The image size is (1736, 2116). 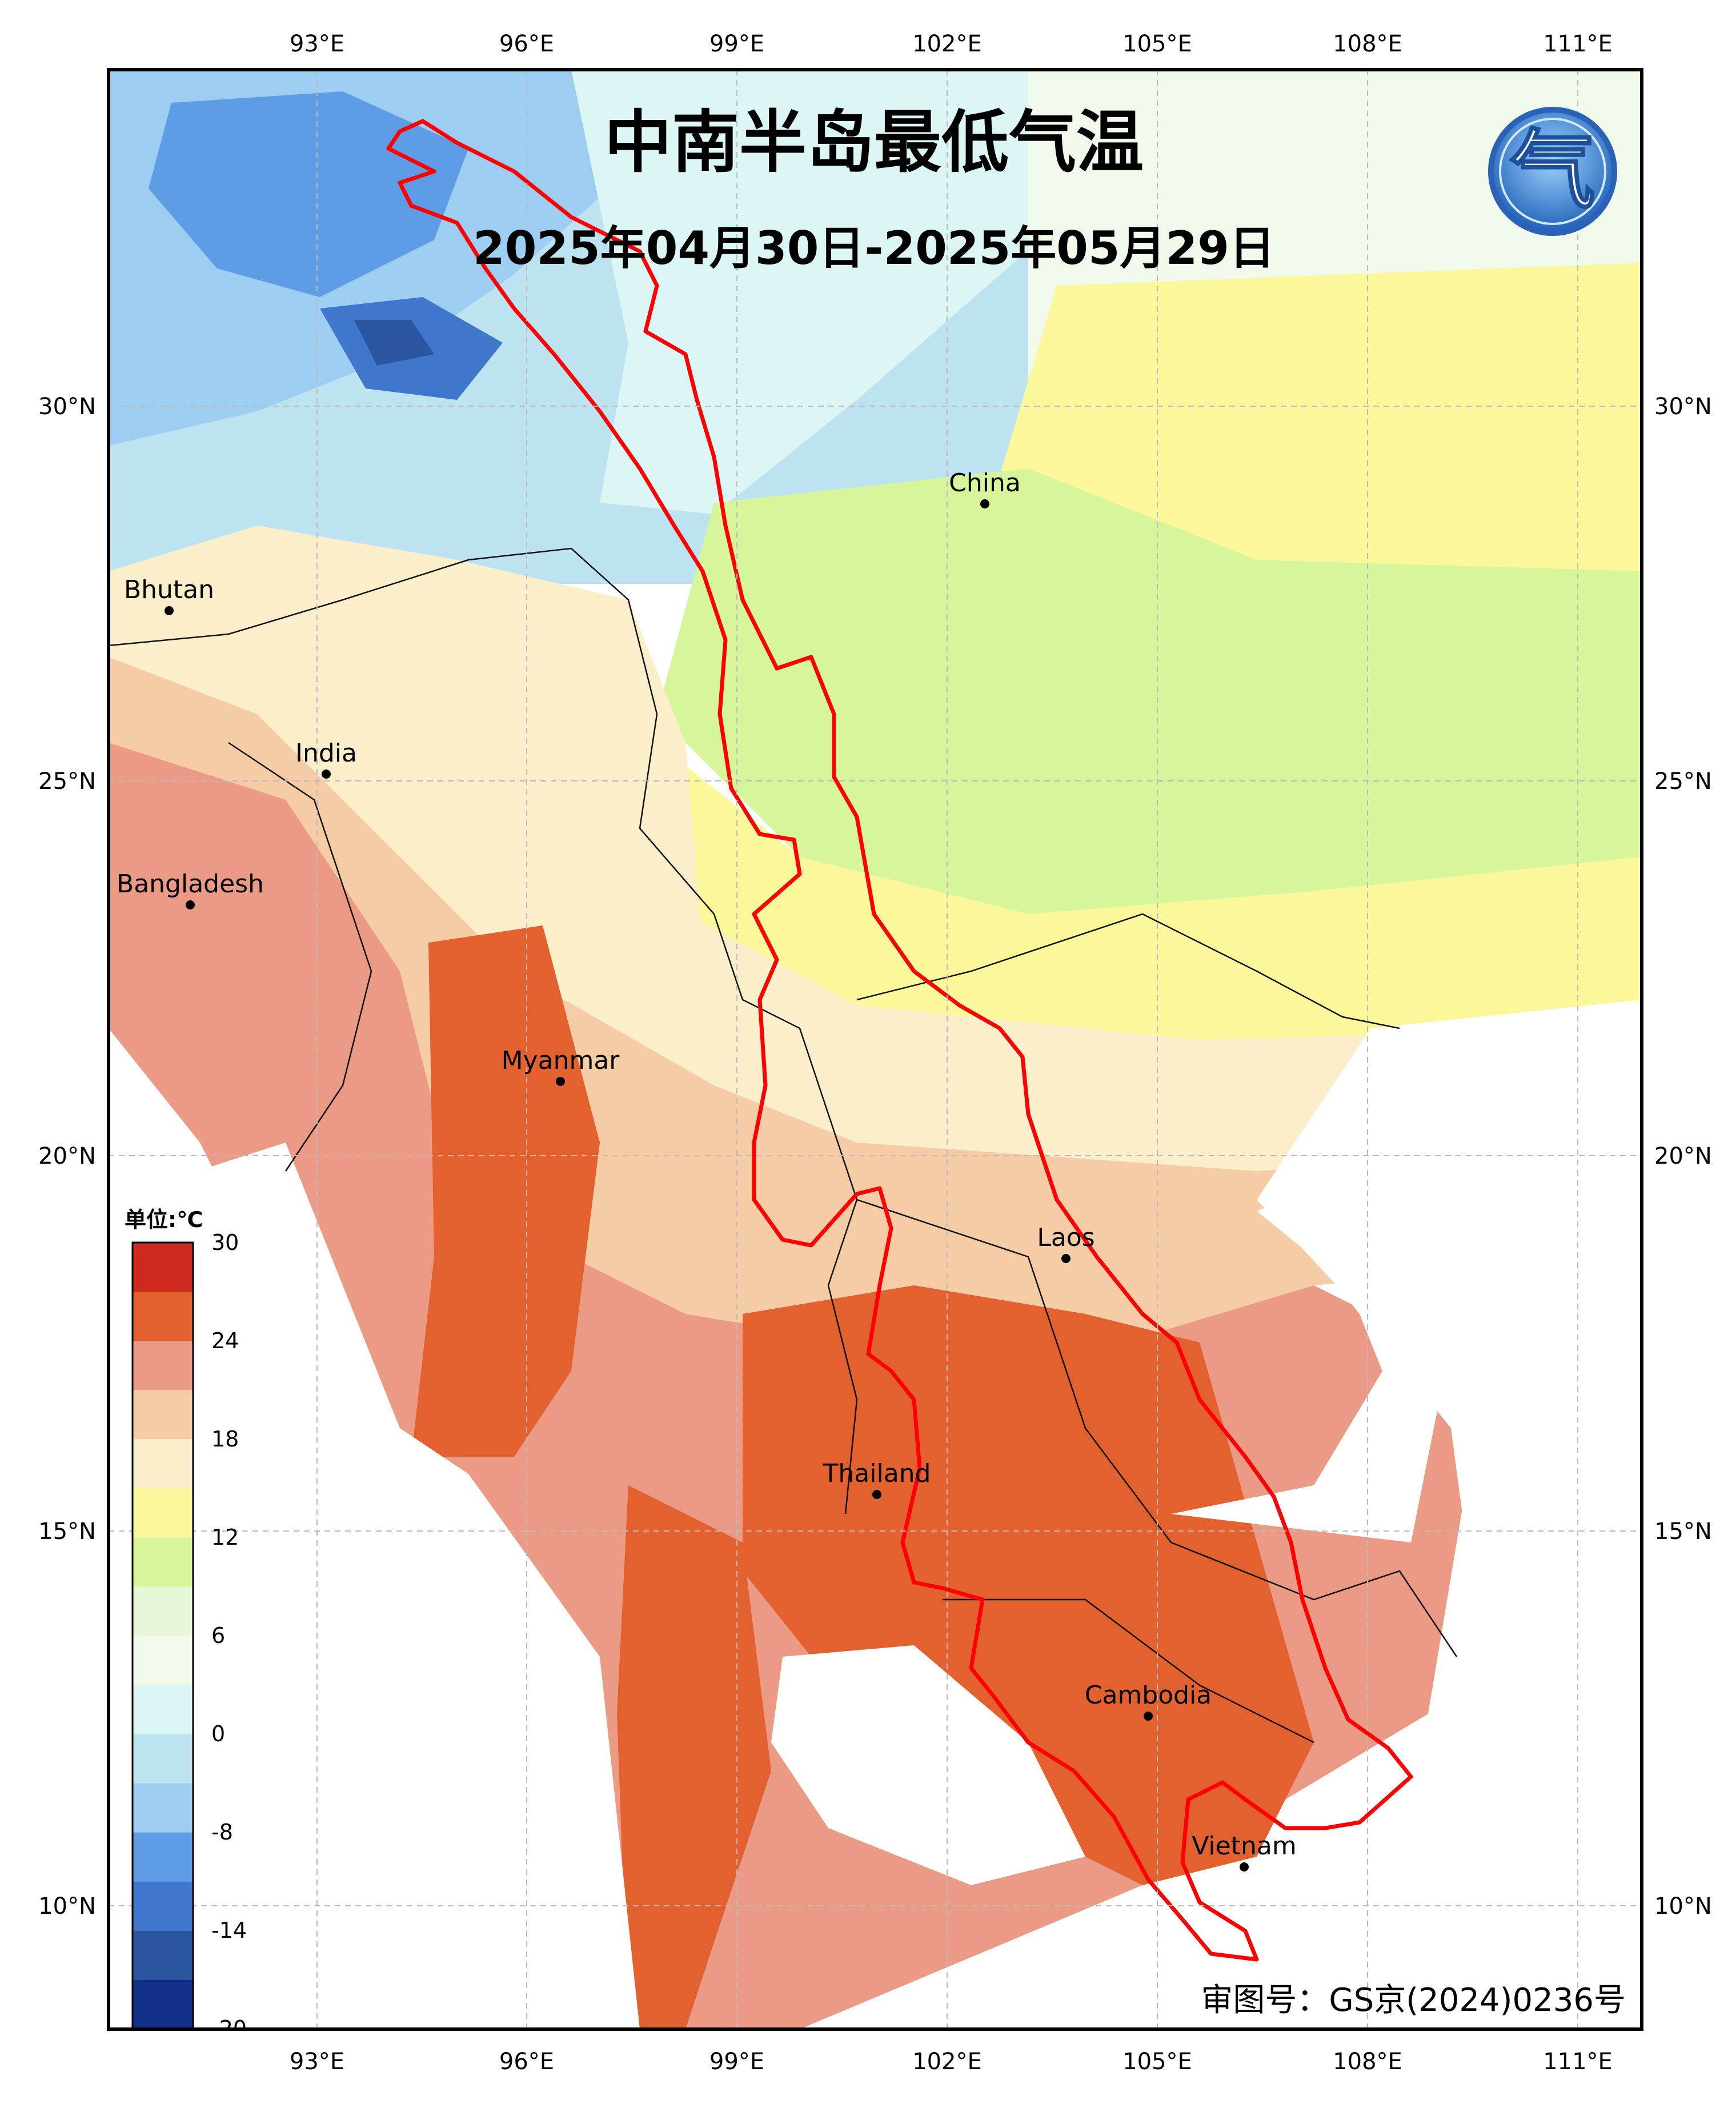 I want to click on lon-label-bottom-102: 102°E, so click(x=947, y=2062).